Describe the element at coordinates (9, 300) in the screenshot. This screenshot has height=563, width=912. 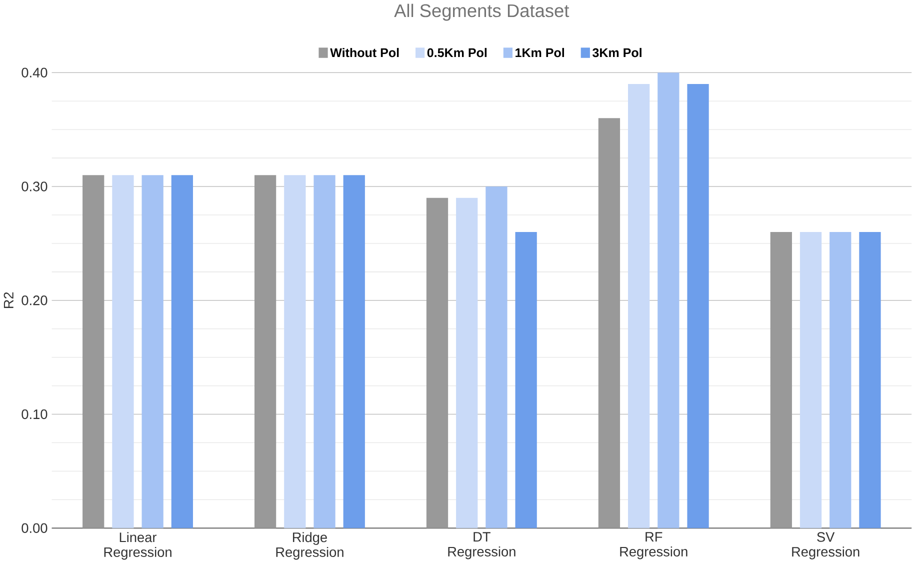
I see `y-axis-title: R2` at that location.